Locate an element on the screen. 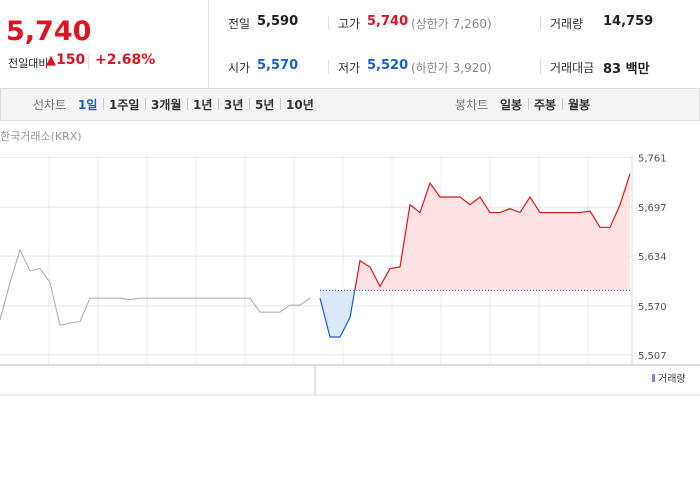  stat-value: 5,590 is located at coordinates (278, 21).